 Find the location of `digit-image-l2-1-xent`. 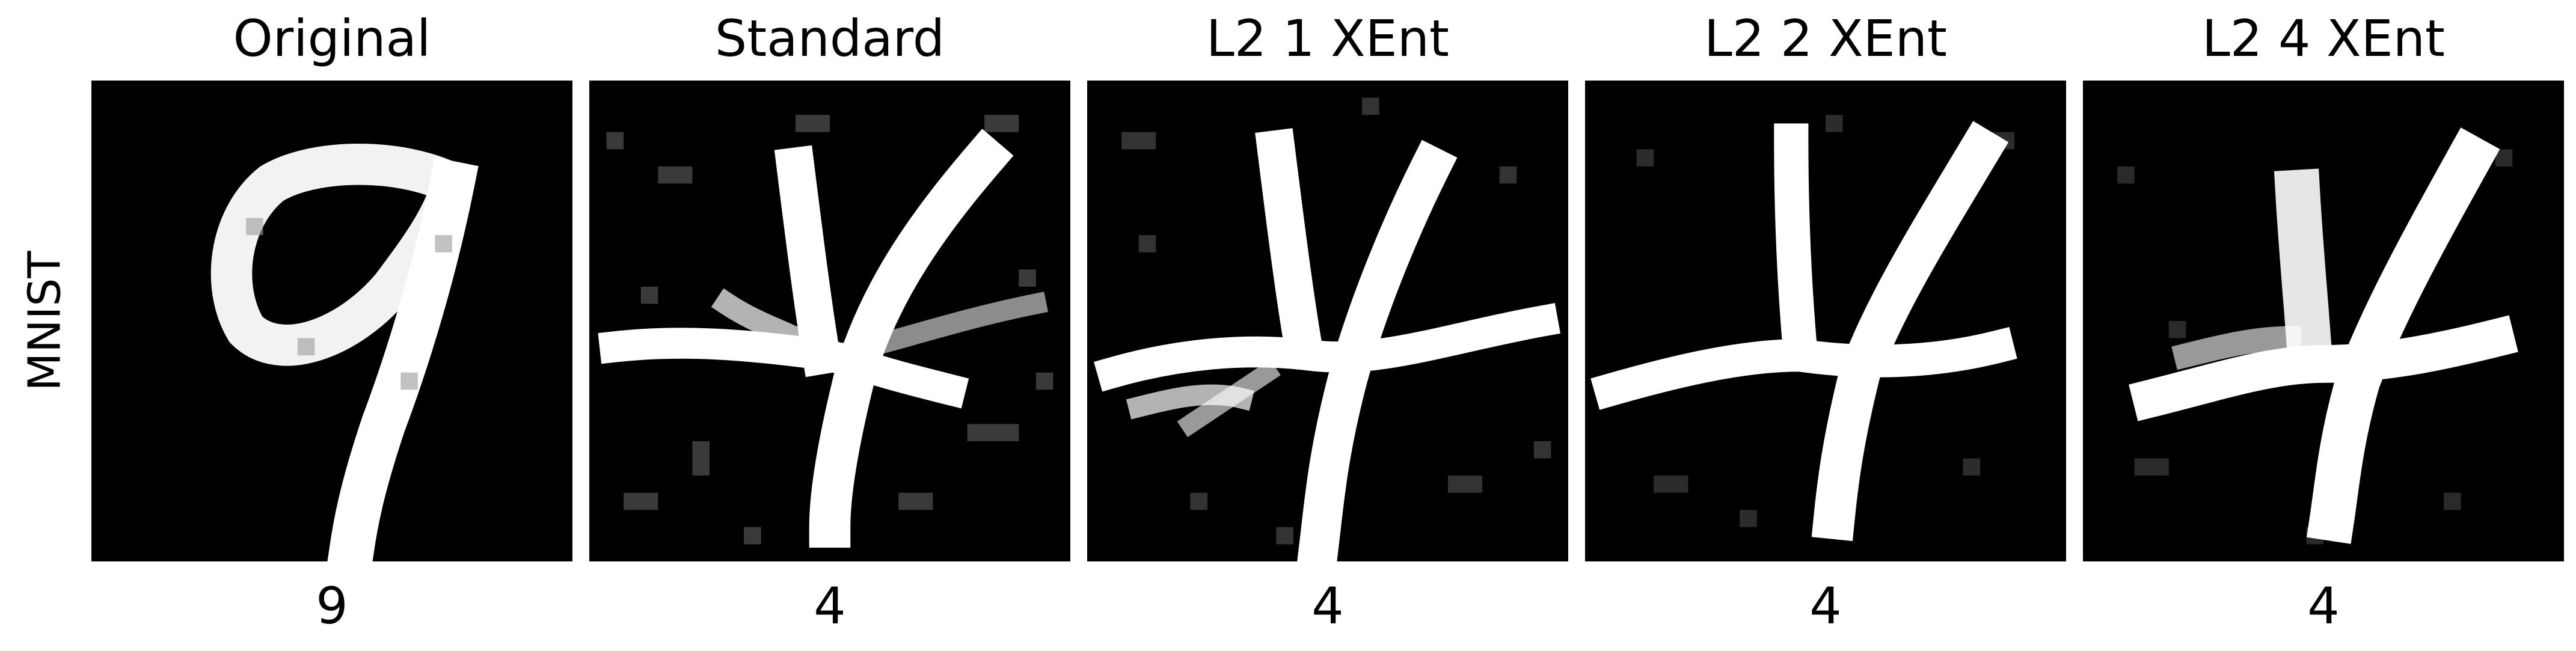

digit-image-l2-1-xent is located at coordinates (1327, 321).